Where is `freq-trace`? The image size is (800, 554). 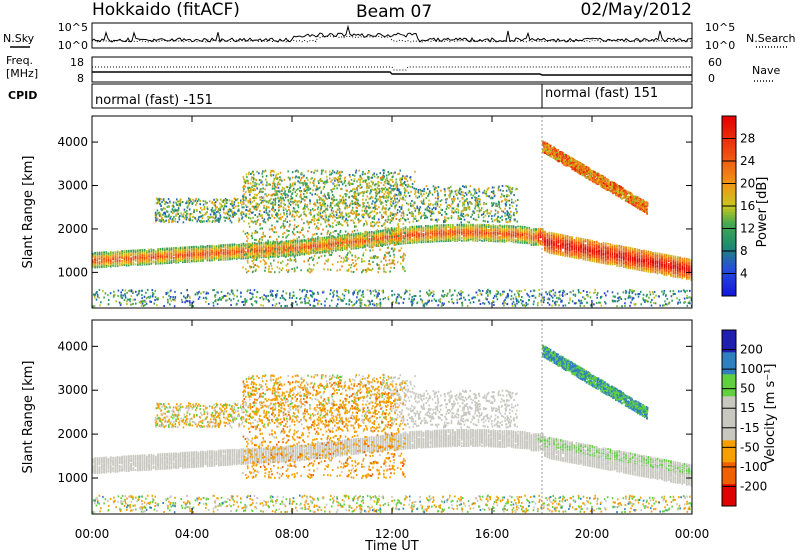
freq-trace is located at coordinates (392, 73).